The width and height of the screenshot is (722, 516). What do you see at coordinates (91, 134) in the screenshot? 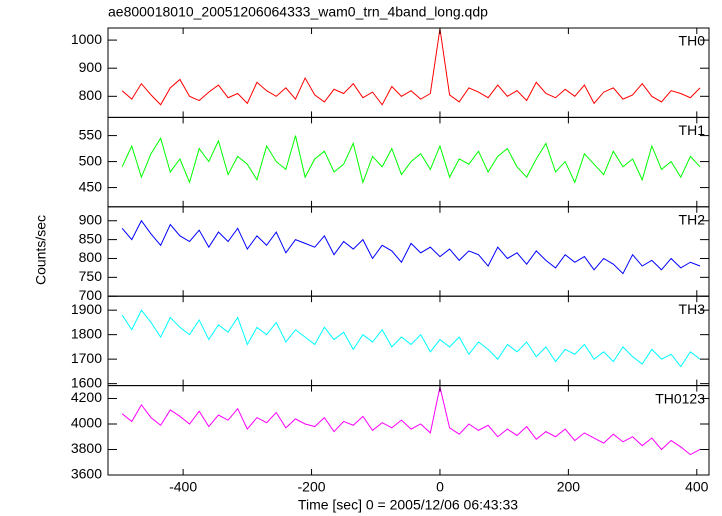
I see `y-tick-label: 550` at bounding box center [91, 134].